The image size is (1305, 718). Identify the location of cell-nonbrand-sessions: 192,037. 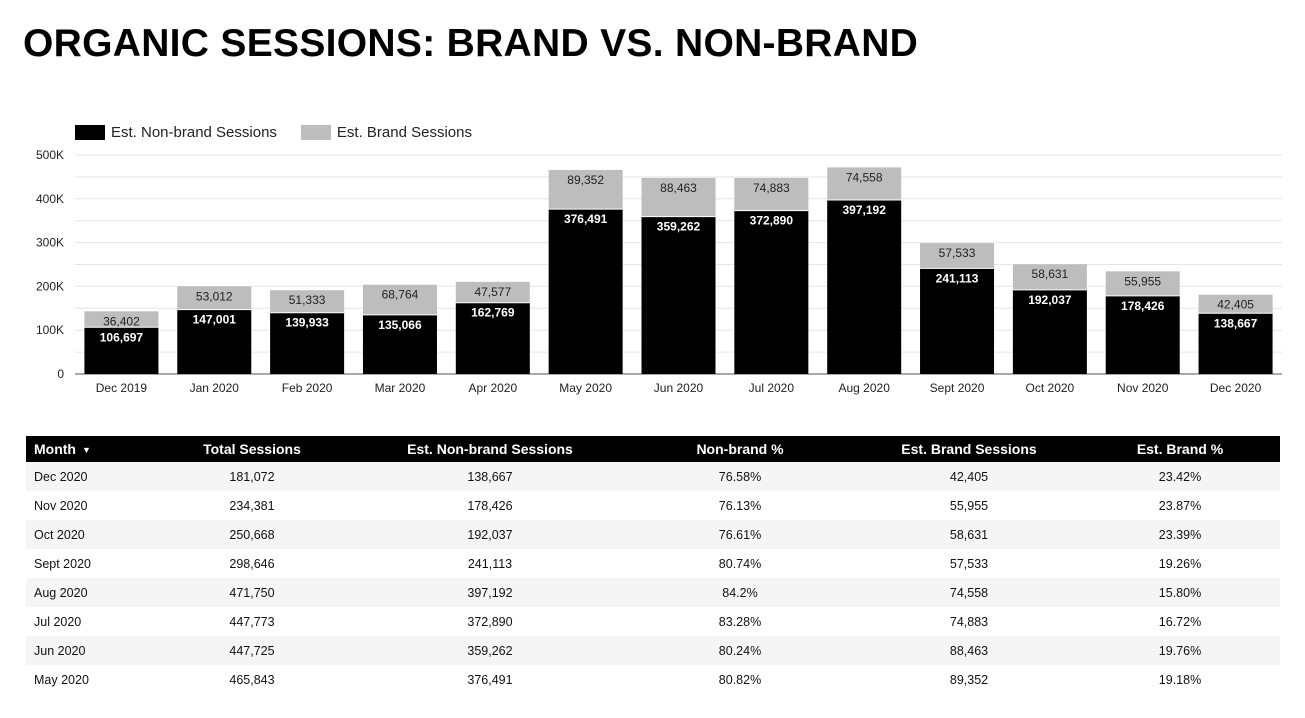
(490, 534).